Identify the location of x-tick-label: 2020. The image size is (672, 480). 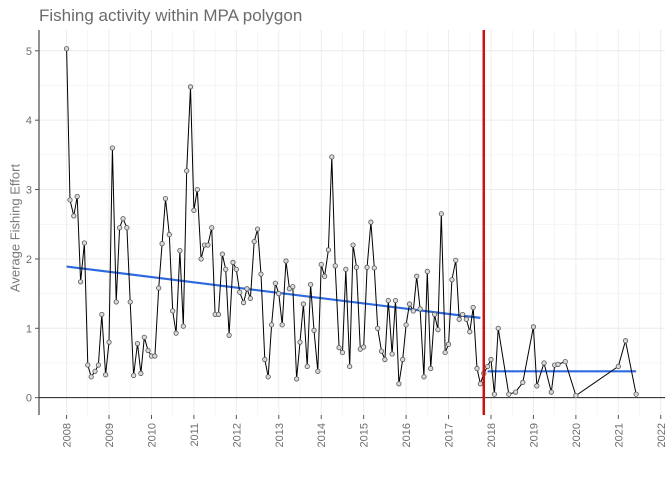
(577, 435).